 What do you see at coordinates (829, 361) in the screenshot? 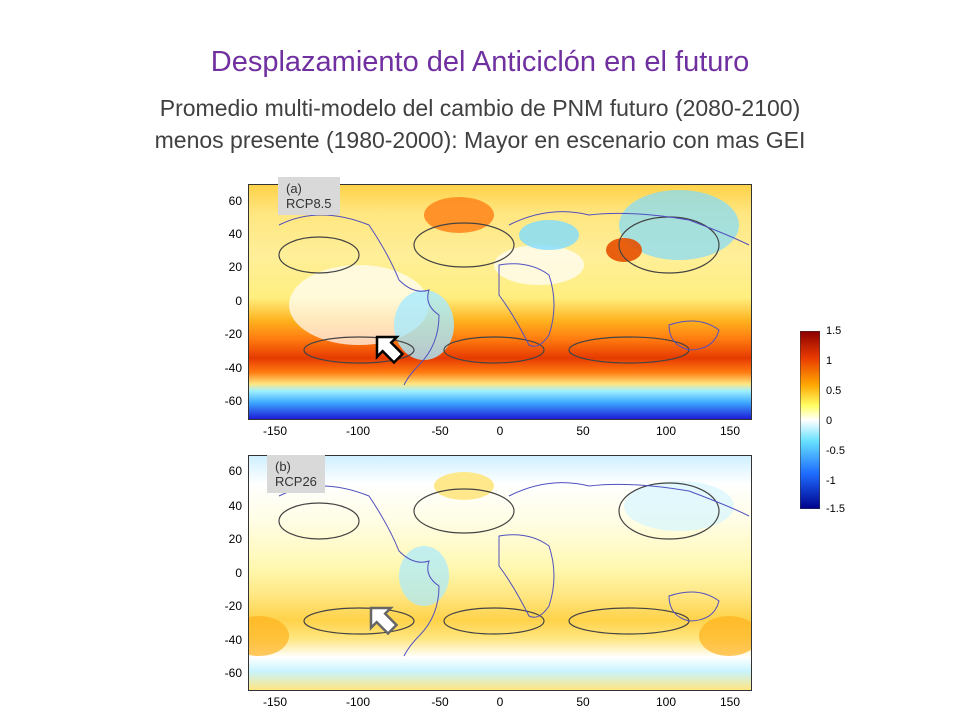
I see `colorbar-tick: 1` at bounding box center [829, 361].